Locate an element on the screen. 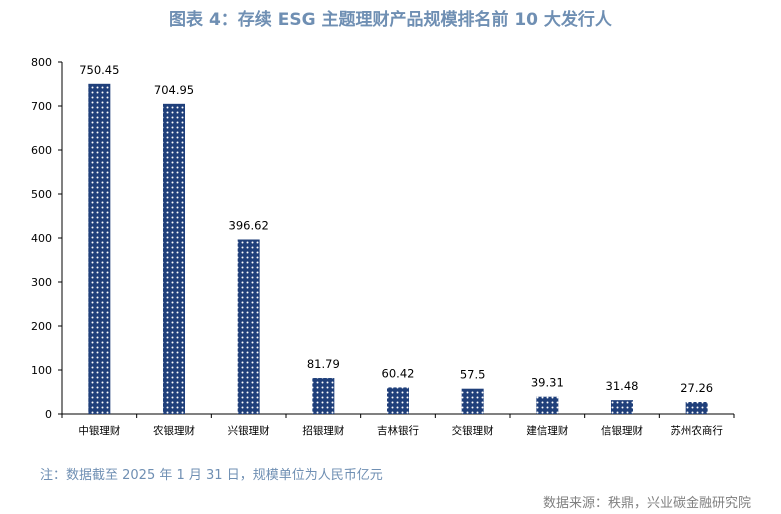 The image size is (781, 514). y-tick-label: 400 is located at coordinates (41, 238).